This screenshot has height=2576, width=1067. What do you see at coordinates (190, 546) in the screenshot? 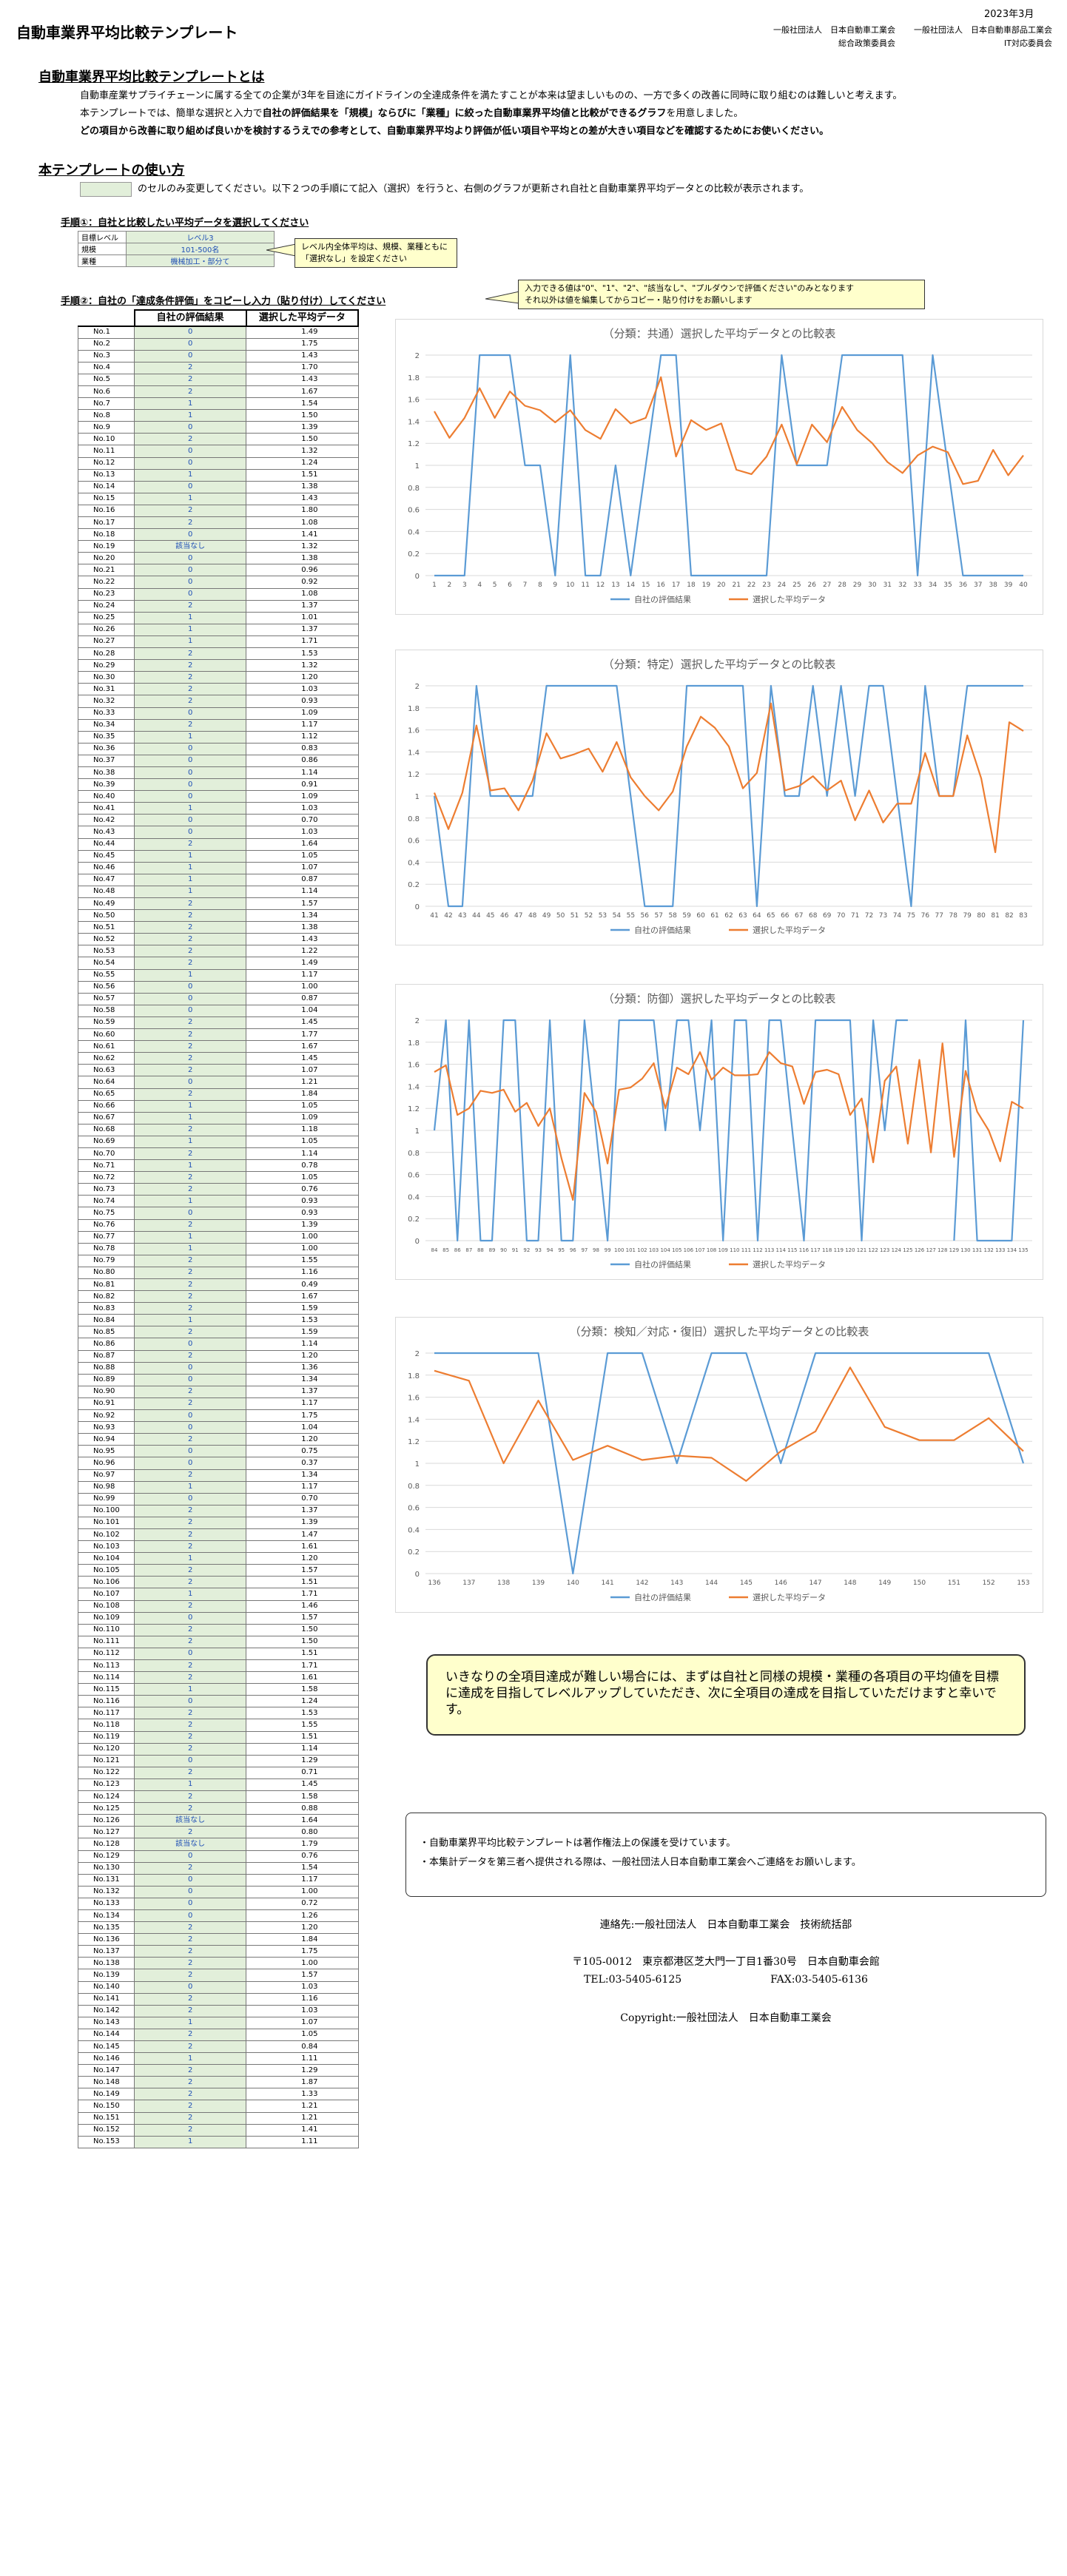
I see `self-eval-cell: 該当なし` at bounding box center [190, 546].